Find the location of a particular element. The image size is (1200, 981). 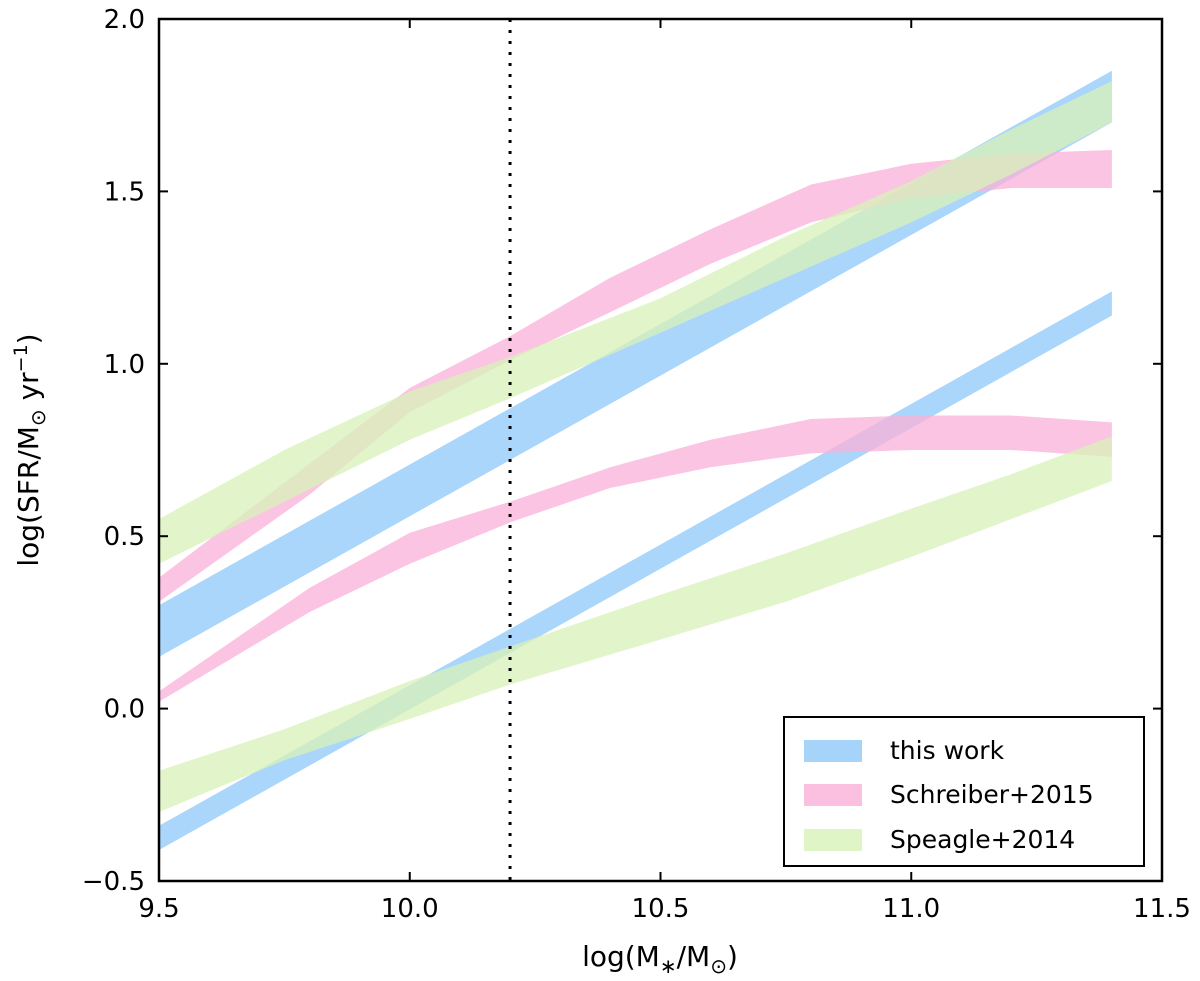

x-axis-label: log(M∗/M⊙) is located at coordinates (660, 959).